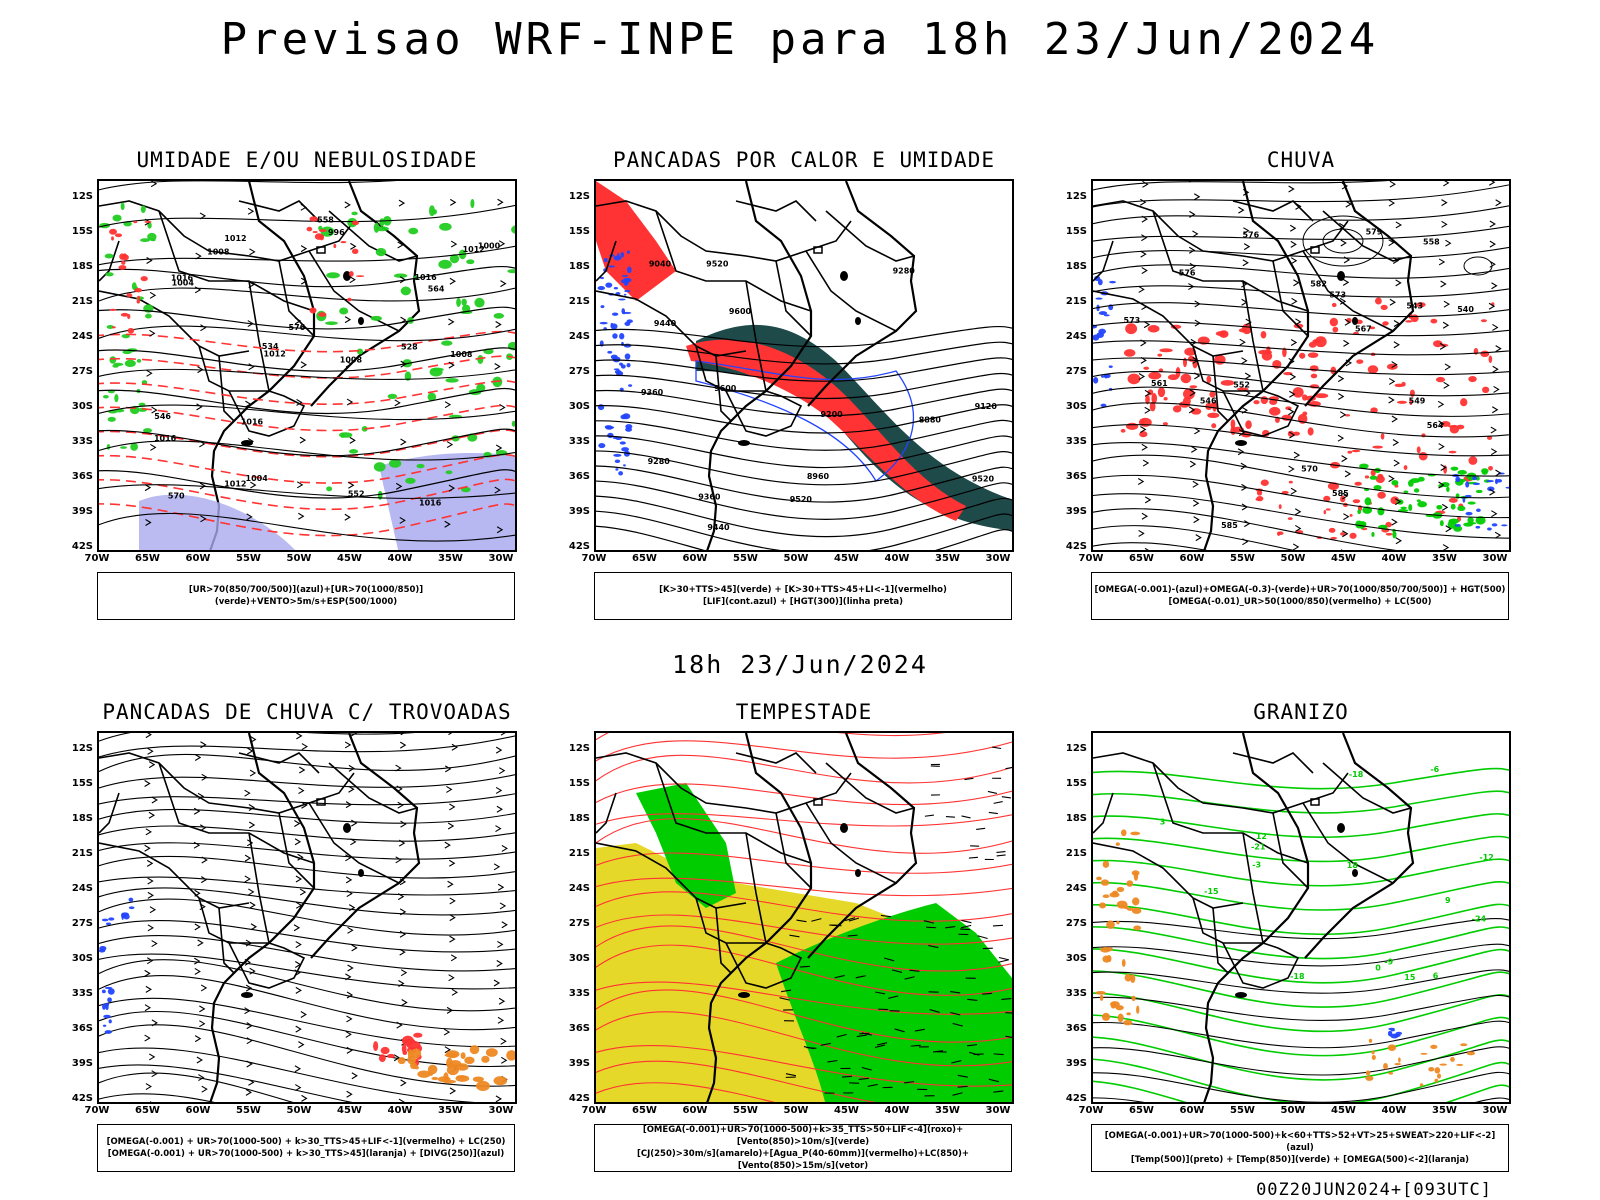  I want to click on contour-label: 573, so click(1337, 295).